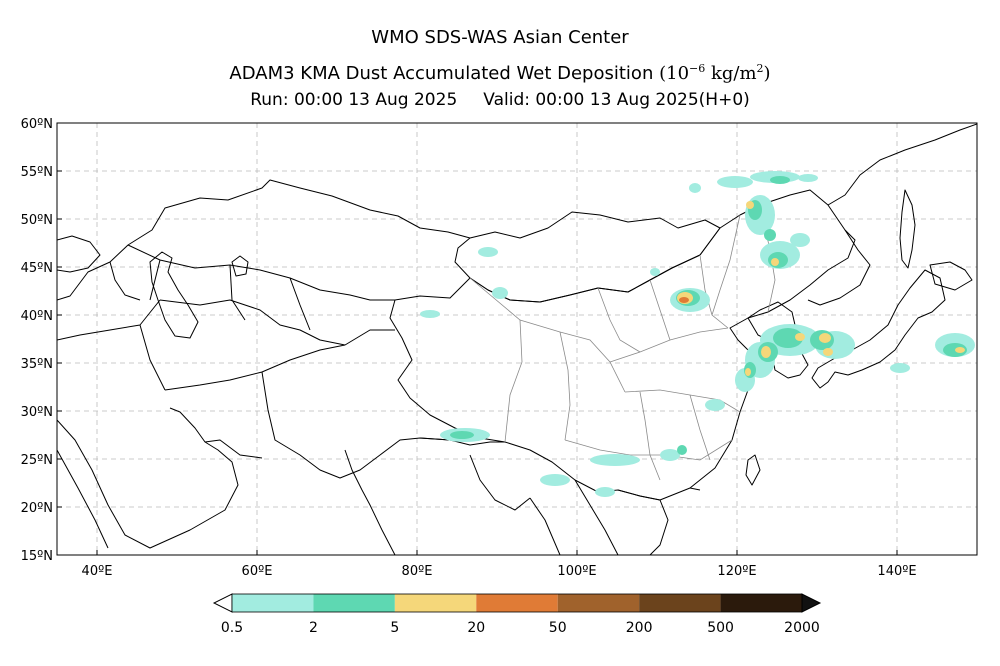  What do you see at coordinates (354, 100) in the screenshot?
I see `run-time: Run: 00:00 13 Aug 2025` at bounding box center [354, 100].